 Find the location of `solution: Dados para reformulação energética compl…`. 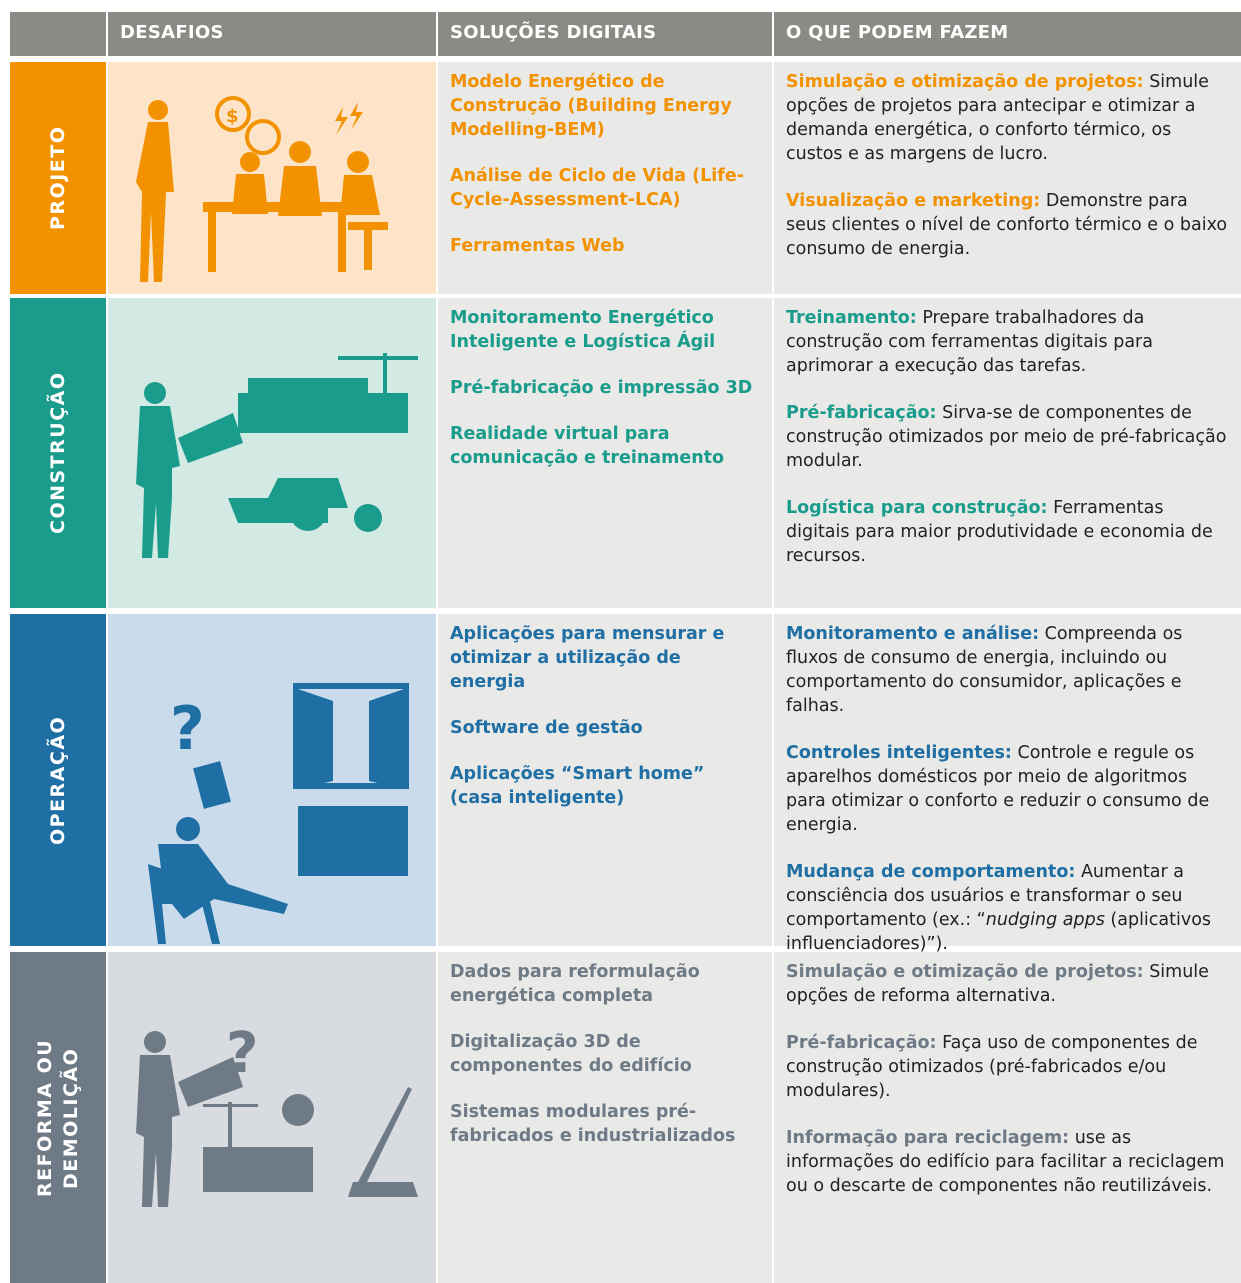

solution: Dados para reformulação energética compl… is located at coordinates (575, 984).